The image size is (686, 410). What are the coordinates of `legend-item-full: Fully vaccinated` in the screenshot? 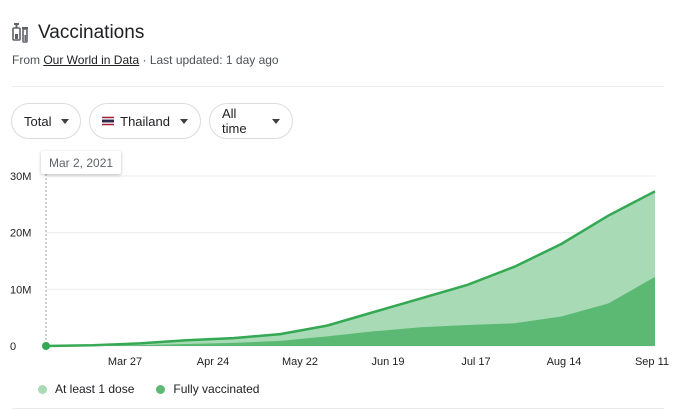 It's located at (207, 389).